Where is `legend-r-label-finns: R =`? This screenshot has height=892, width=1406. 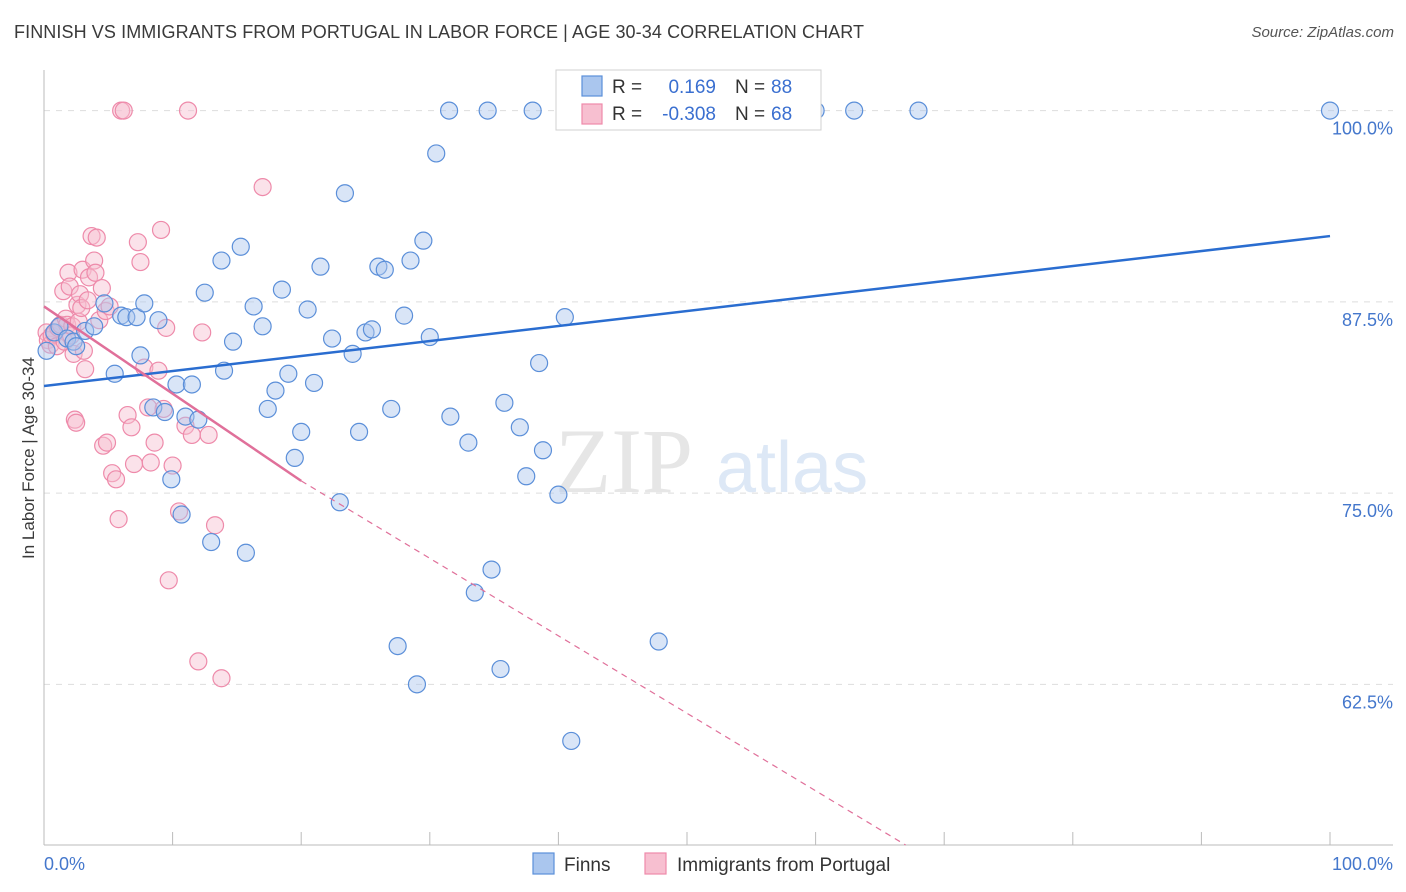 legend-r-label-finns: R = is located at coordinates (627, 87).